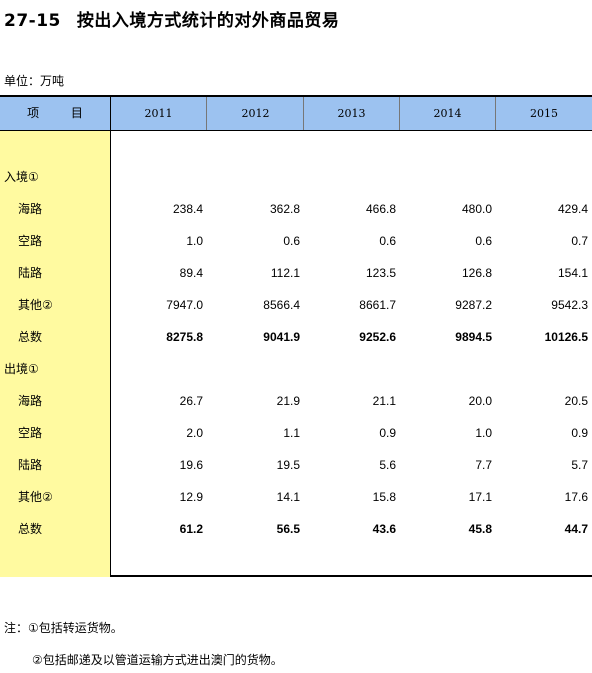  I want to click on value-cell: 10126.5, so click(566, 337).